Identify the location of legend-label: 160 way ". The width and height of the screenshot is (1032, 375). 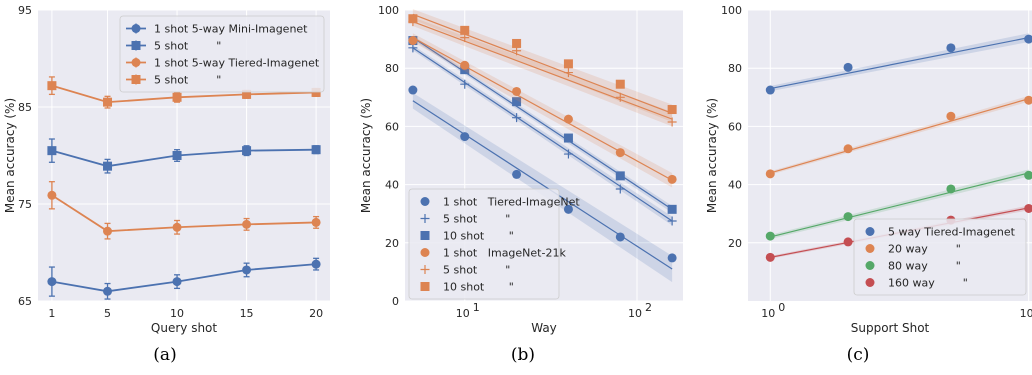
(928, 283).